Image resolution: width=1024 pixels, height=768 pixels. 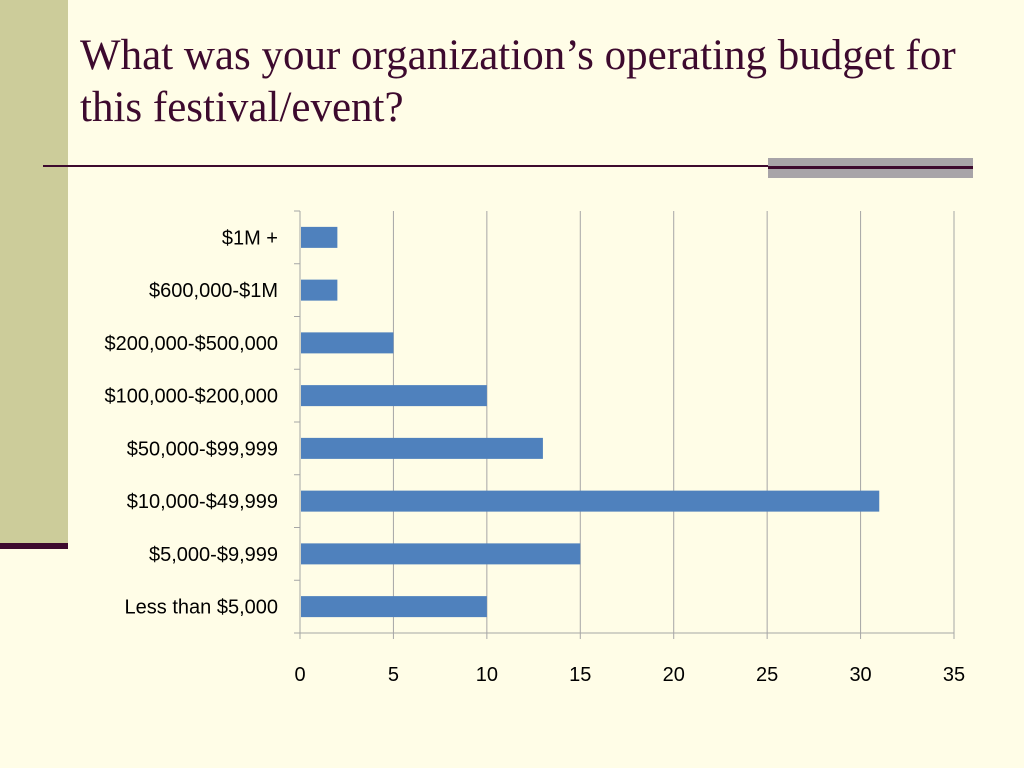 What do you see at coordinates (629, 675) in the screenshot?
I see `x-tick-labels: 0 5 10 15 20 25 30 35` at bounding box center [629, 675].